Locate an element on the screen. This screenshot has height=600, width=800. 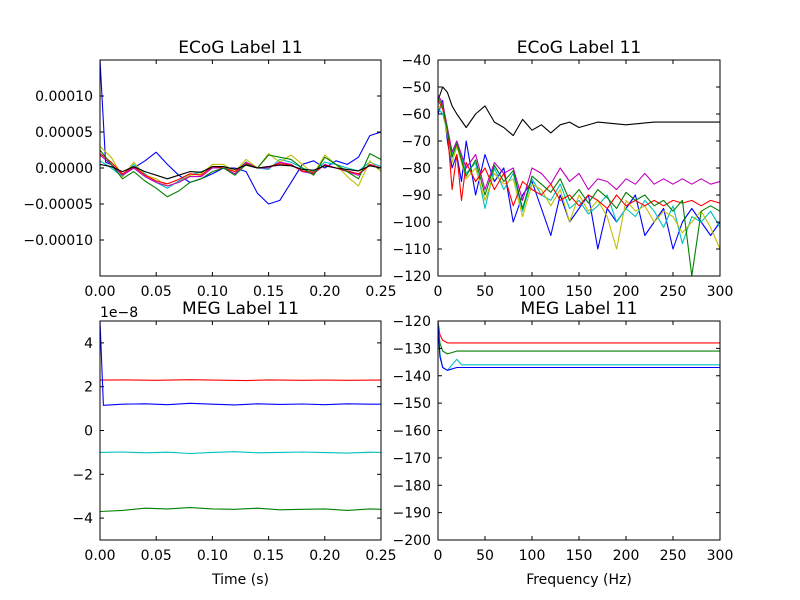
y-tick-label: −60 is located at coordinates (416, 115).